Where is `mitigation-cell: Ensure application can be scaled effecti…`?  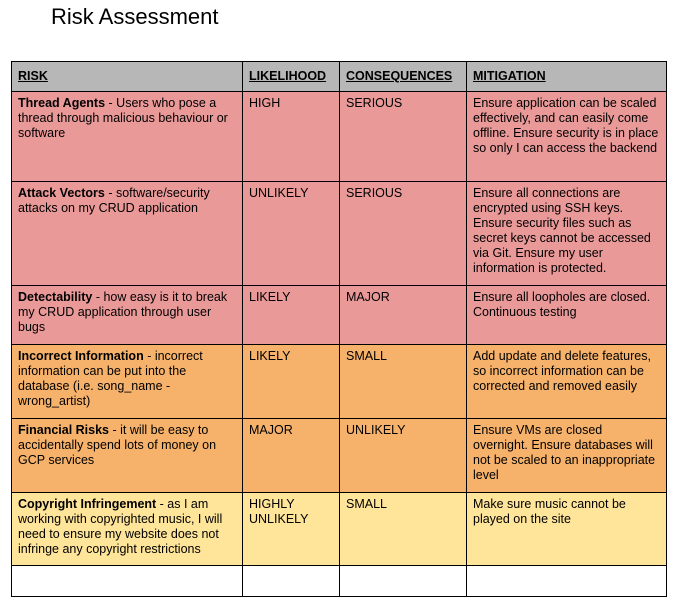
mitigation-cell: Ensure application can be scaled effecti… is located at coordinates (566, 136).